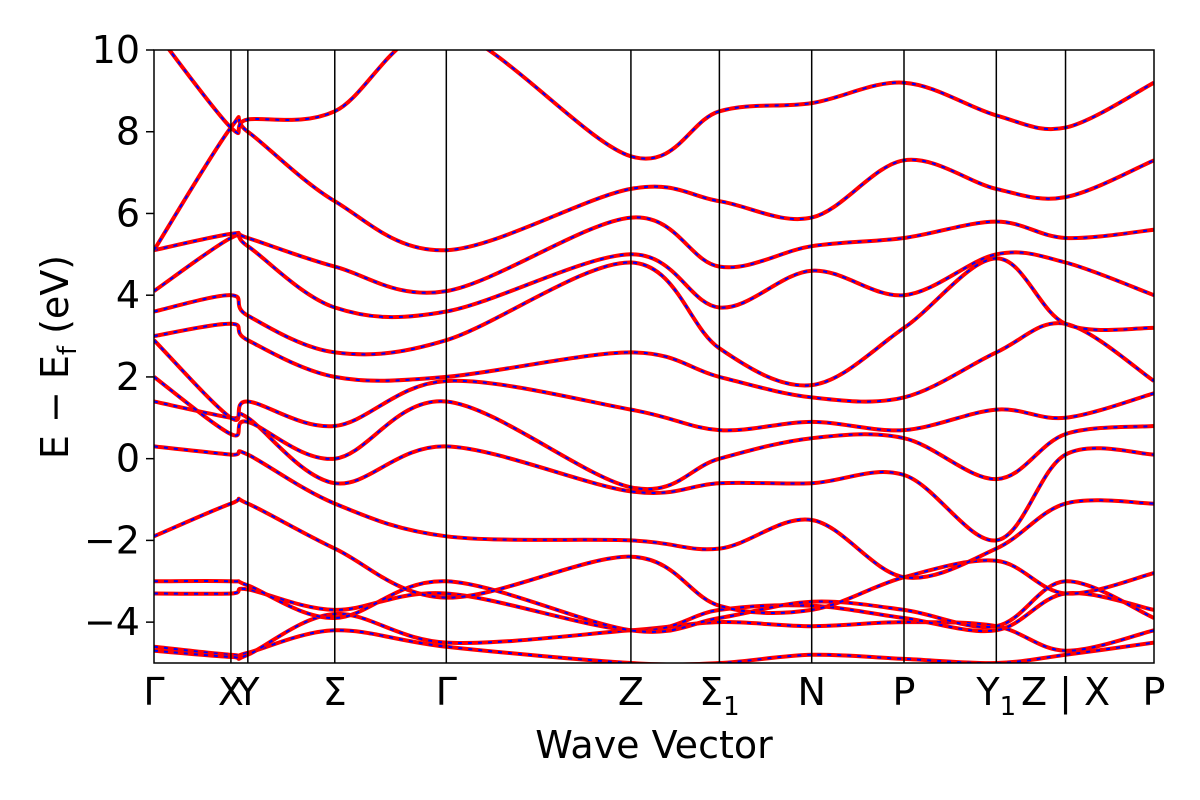 Image resolution: width=1200 pixels, height=800 pixels. I want to click on kpoint-label-9: P, so click(904, 692).